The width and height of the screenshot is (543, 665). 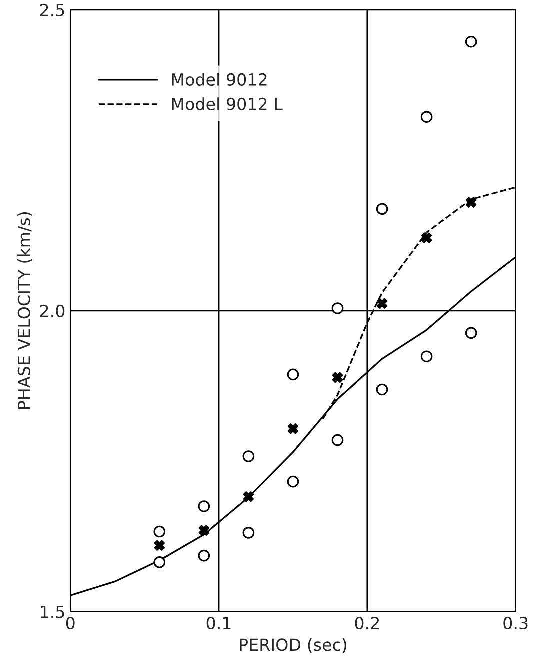 What do you see at coordinates (227, 104) in the screenshot?
I see `legend-label: Model 9012 L` at bounding box center [227, 104].